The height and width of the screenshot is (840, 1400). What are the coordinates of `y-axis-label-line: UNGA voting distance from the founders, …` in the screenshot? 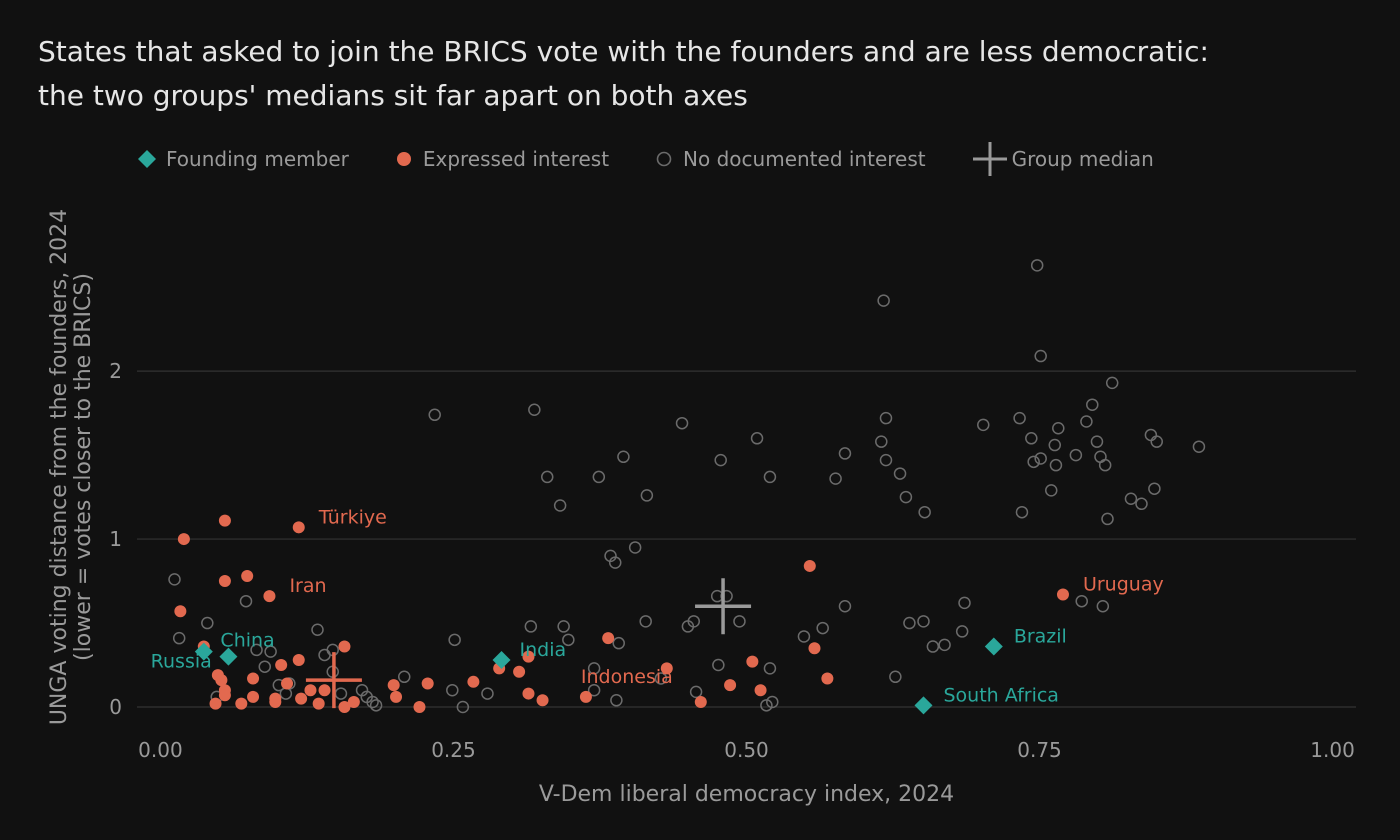 It's located at (59, 467).